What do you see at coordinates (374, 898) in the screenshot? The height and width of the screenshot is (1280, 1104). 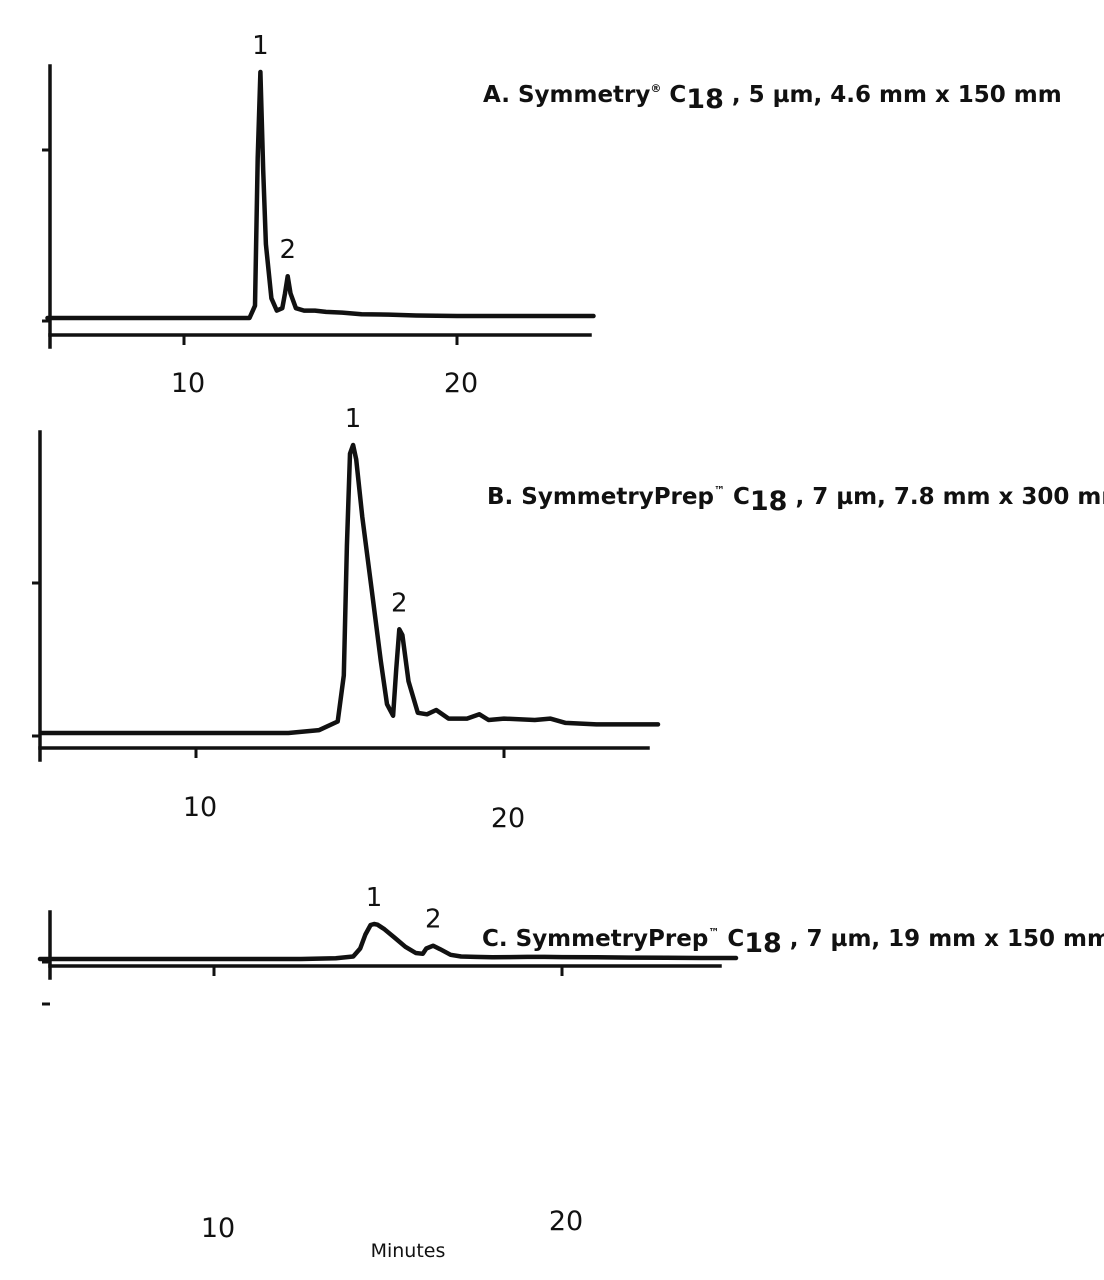 I see `peak-label-c-1: 1` at bounding box center [374, 898].